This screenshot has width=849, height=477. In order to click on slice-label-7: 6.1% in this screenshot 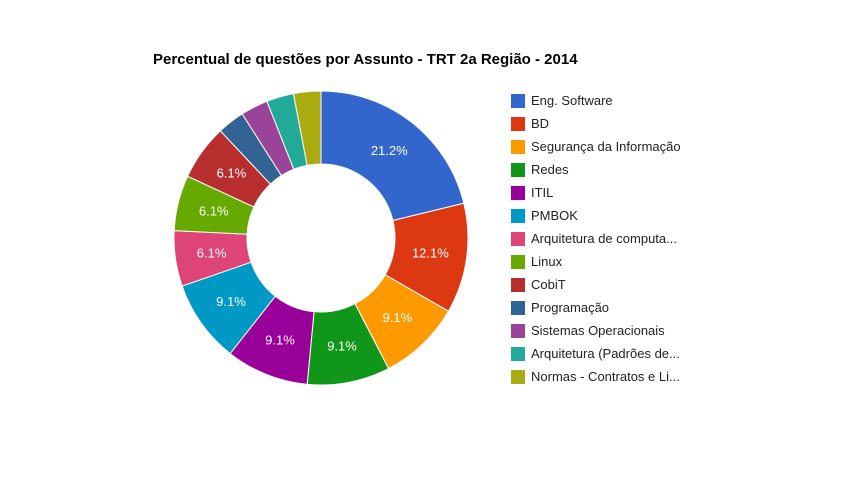, I will do `click(214, 211)`.